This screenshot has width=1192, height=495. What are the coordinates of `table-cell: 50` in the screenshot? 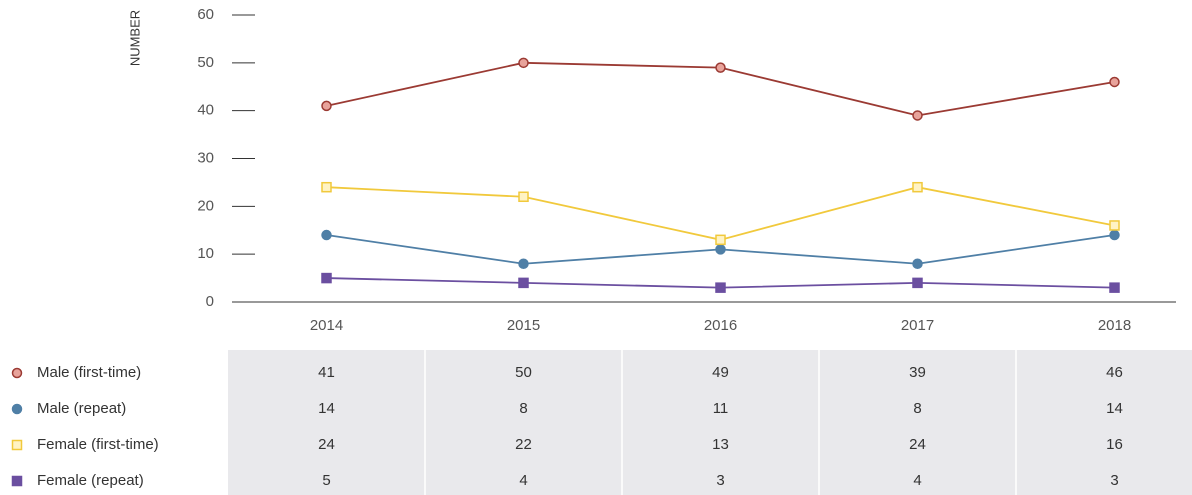 It's located at (523, 372).